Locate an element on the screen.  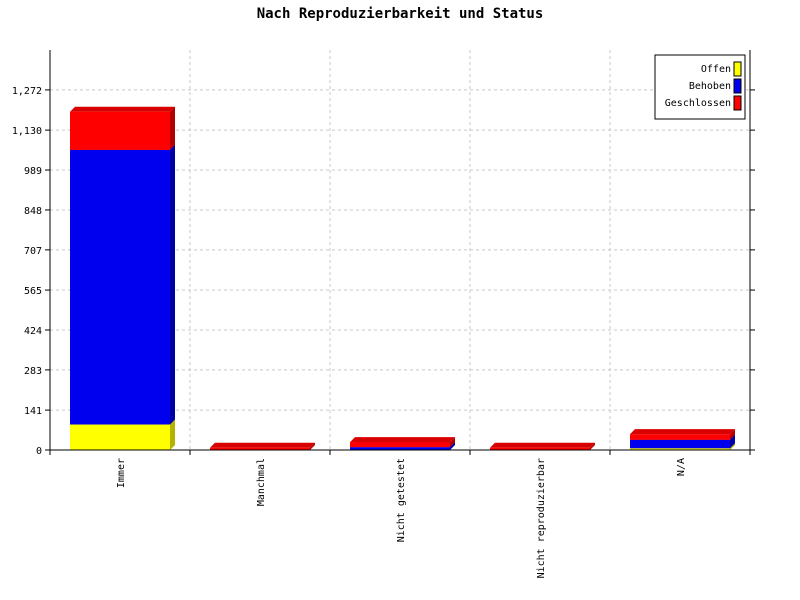
legend-box is located at coordinates (700, 87).